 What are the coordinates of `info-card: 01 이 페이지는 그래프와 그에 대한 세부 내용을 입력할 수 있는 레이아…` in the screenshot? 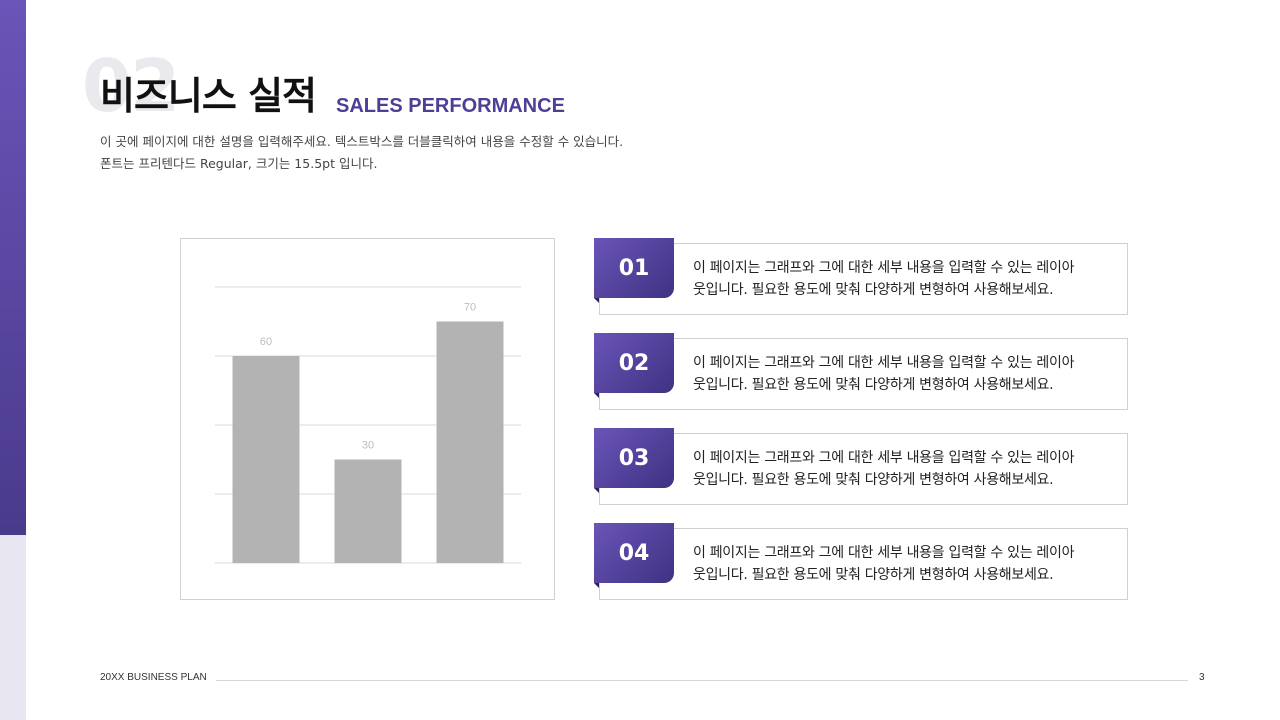 It's located at (861, 276).